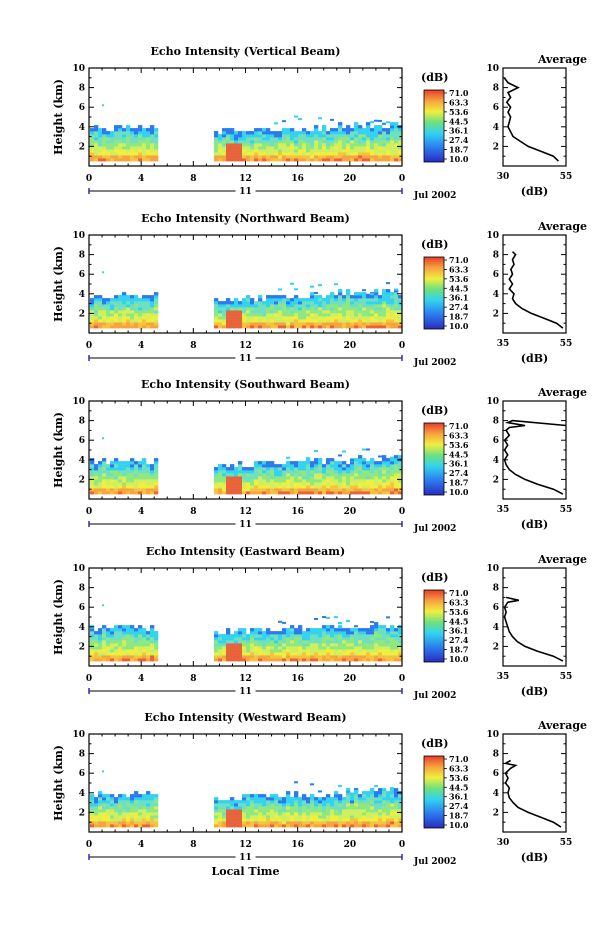 The image size is (616, 929). I want to click on y-tick-label: 4, so click(82, 128).